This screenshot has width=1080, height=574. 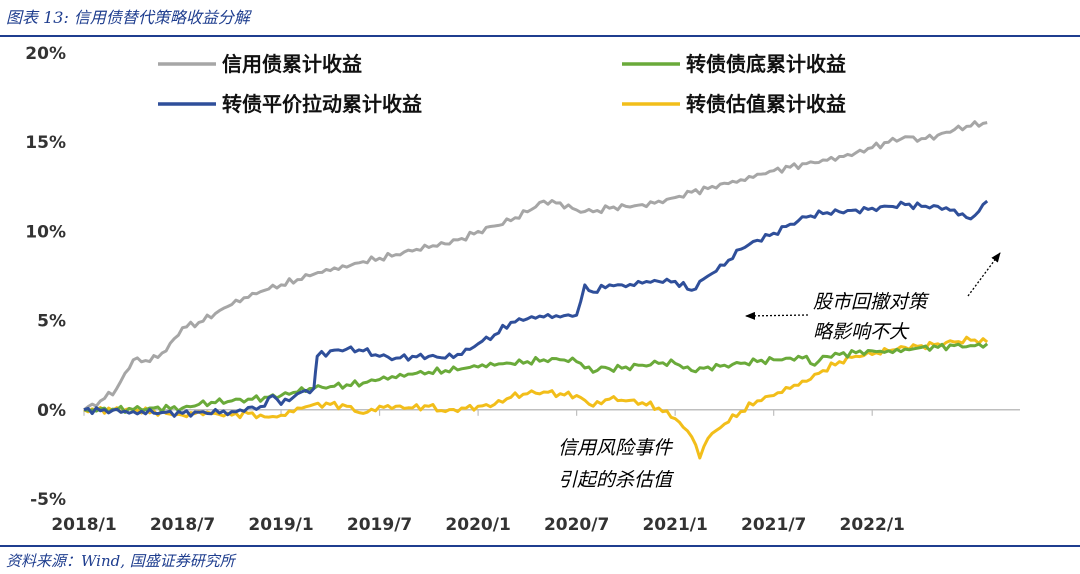 What do you see at coordinates (766, 104) in the screenshot?
I see `legend-label: 转债估值累计收益` at bounding box center [766, 104].